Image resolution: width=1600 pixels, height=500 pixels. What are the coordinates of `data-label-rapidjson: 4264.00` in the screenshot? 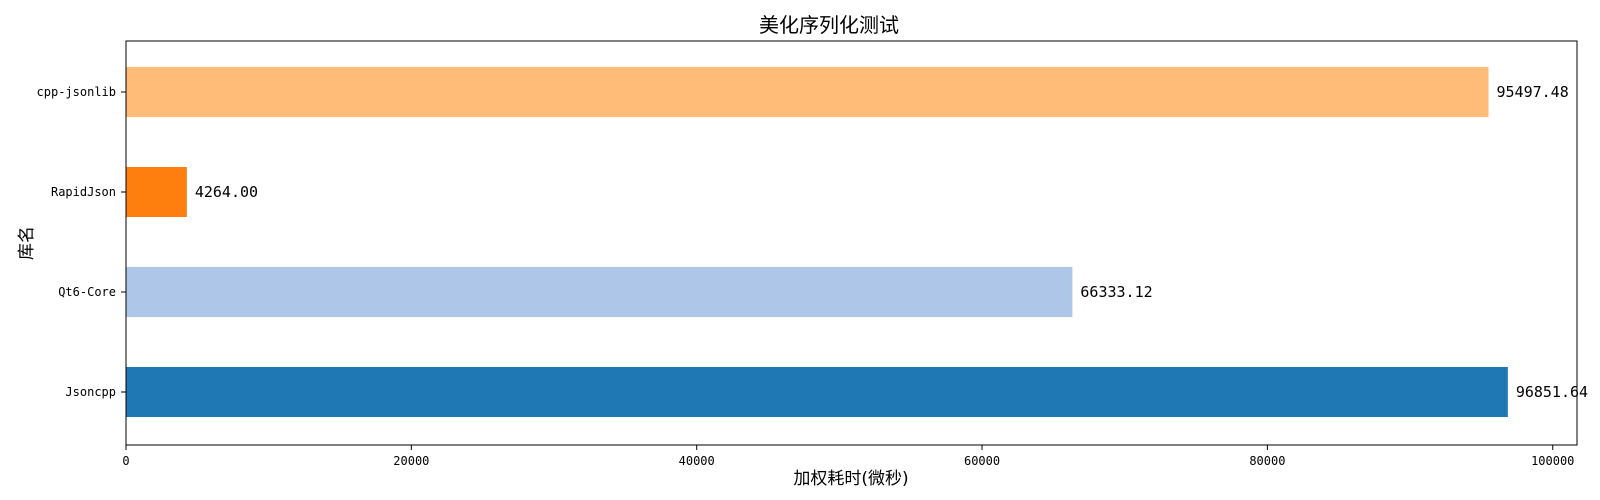 It's located at (226, 192).